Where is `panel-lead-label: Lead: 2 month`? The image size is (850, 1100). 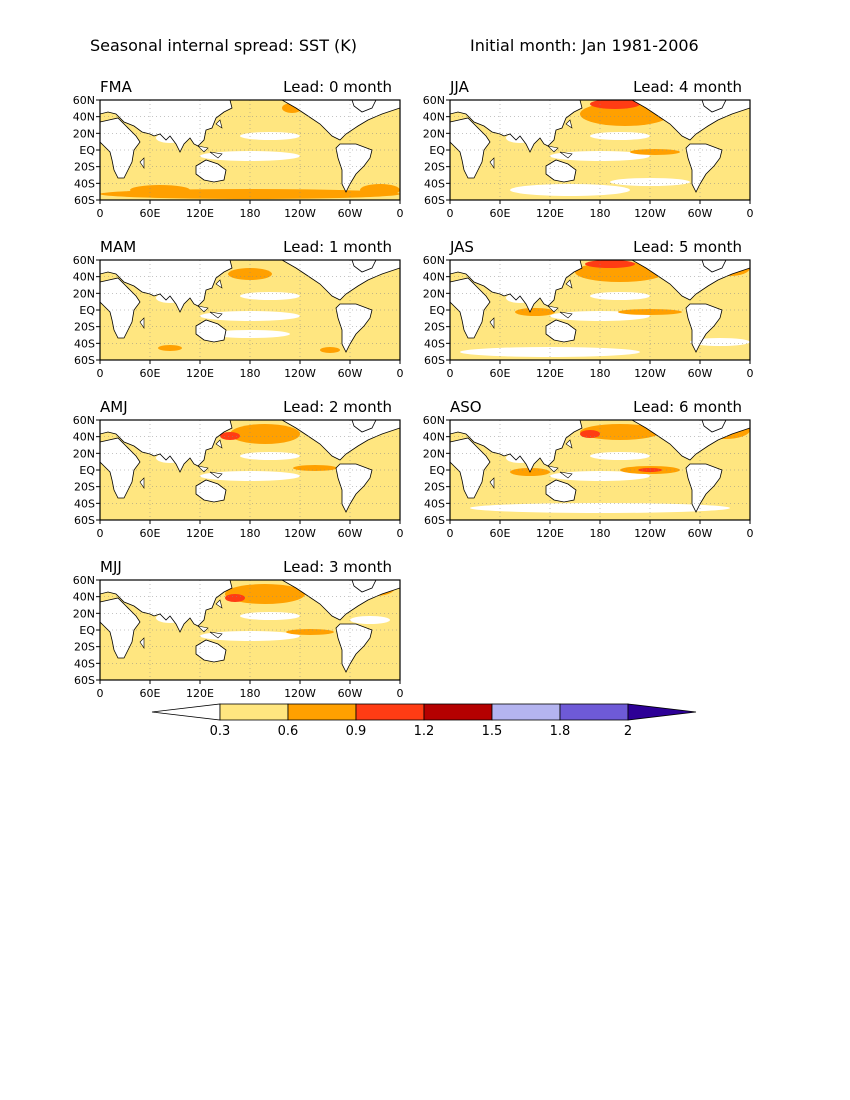 panel-lead-label: Lead: 2 month is located at coordinates (337, 407).